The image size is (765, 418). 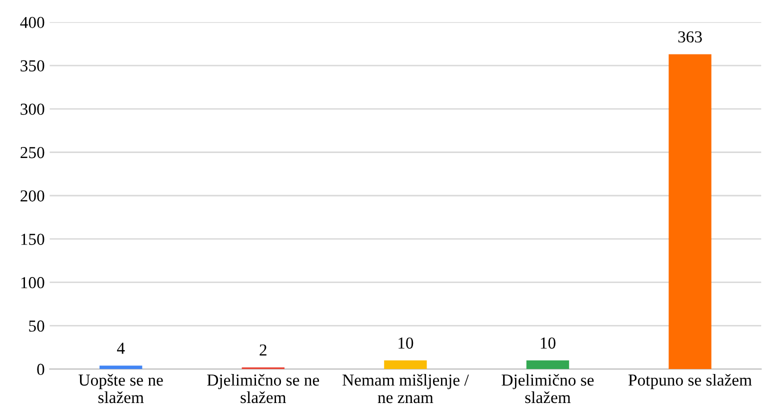 I want to click on x-tick-label: Djelimično se ne slažem, so click(x=263, y=389).